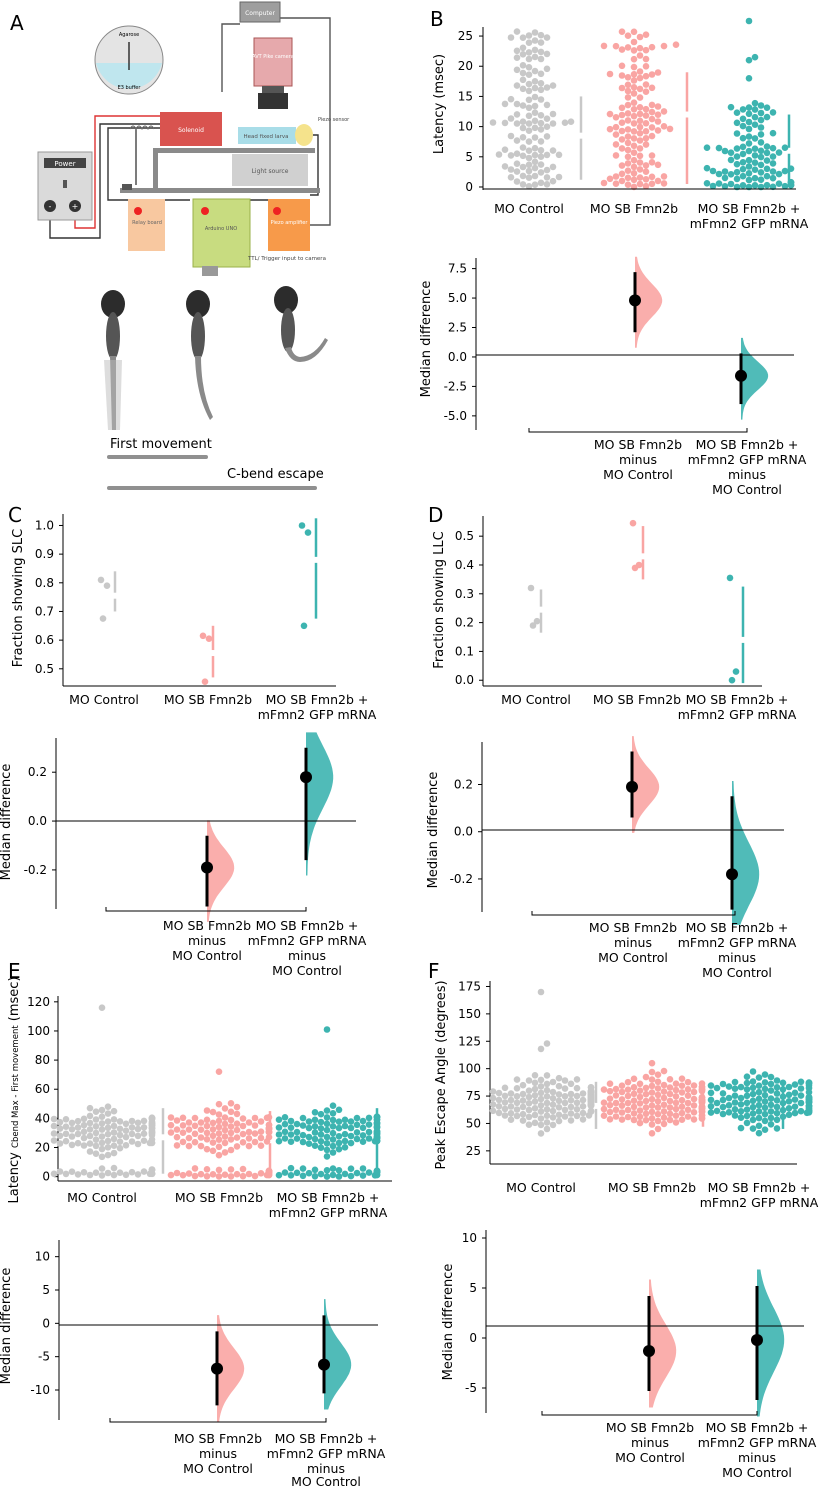 The image size is (820, 1489). I want to click on panel-f-swarm-y-axis: 25 50 75 100 125 150 175, so click(474, 1071).